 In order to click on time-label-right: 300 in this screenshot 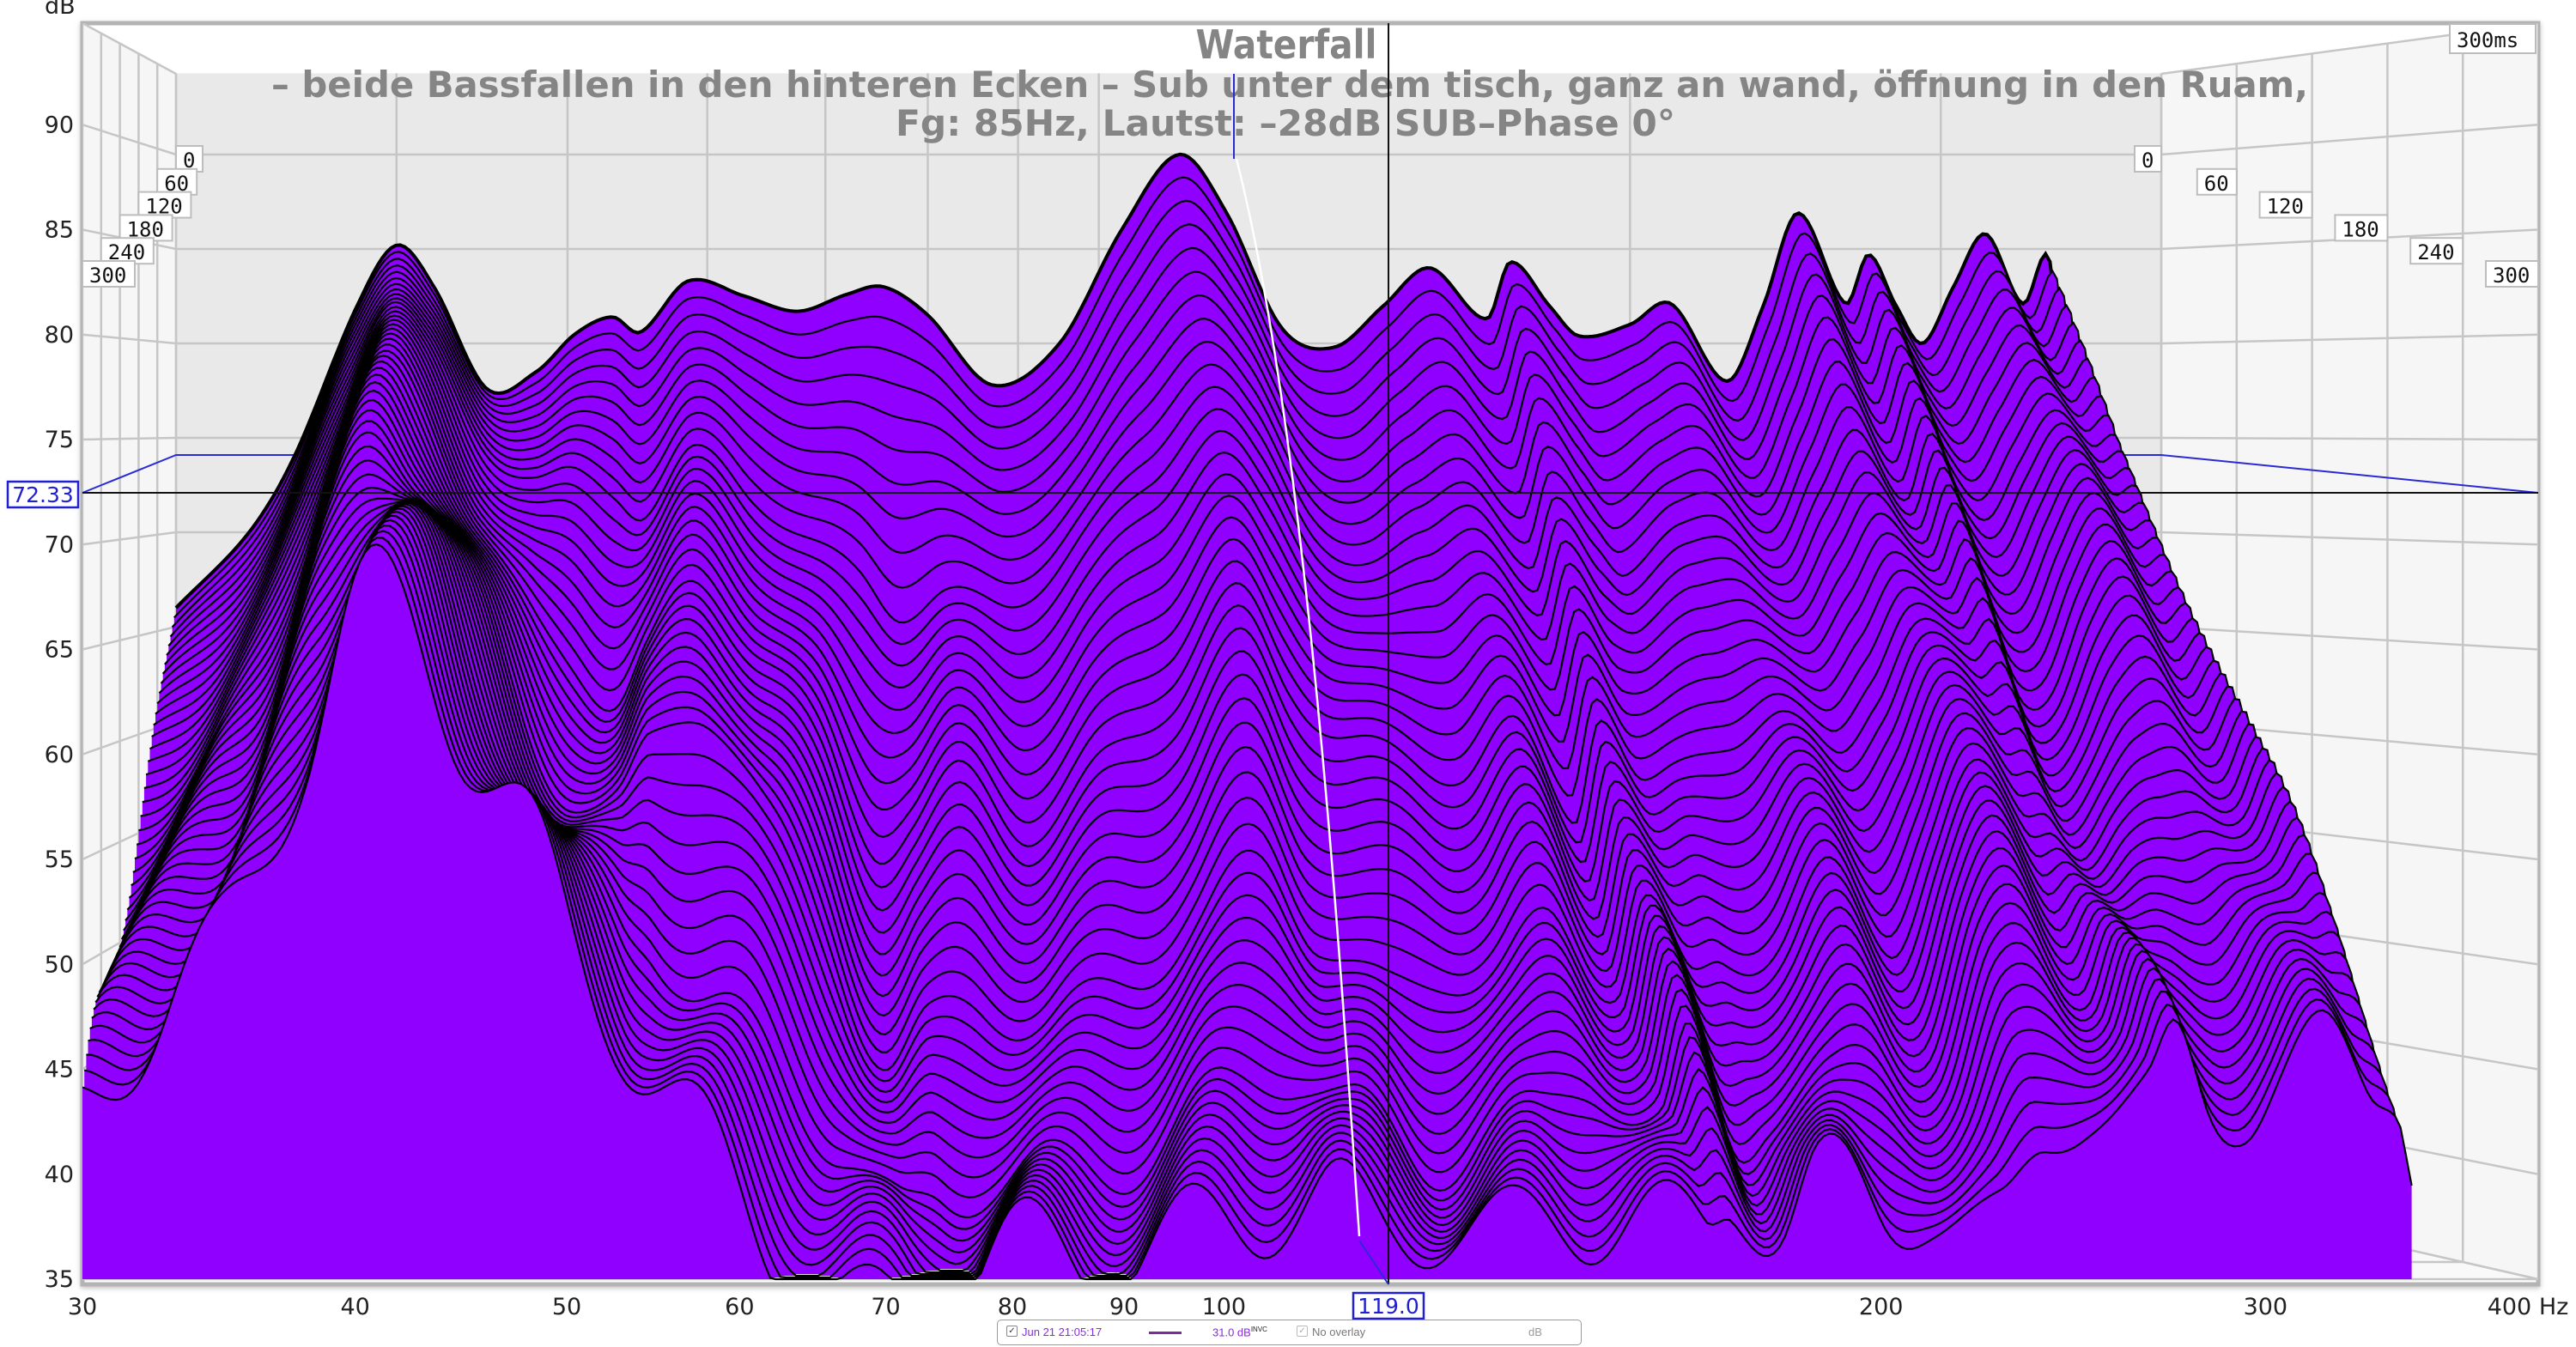, I will do `click(2512, 274)`.